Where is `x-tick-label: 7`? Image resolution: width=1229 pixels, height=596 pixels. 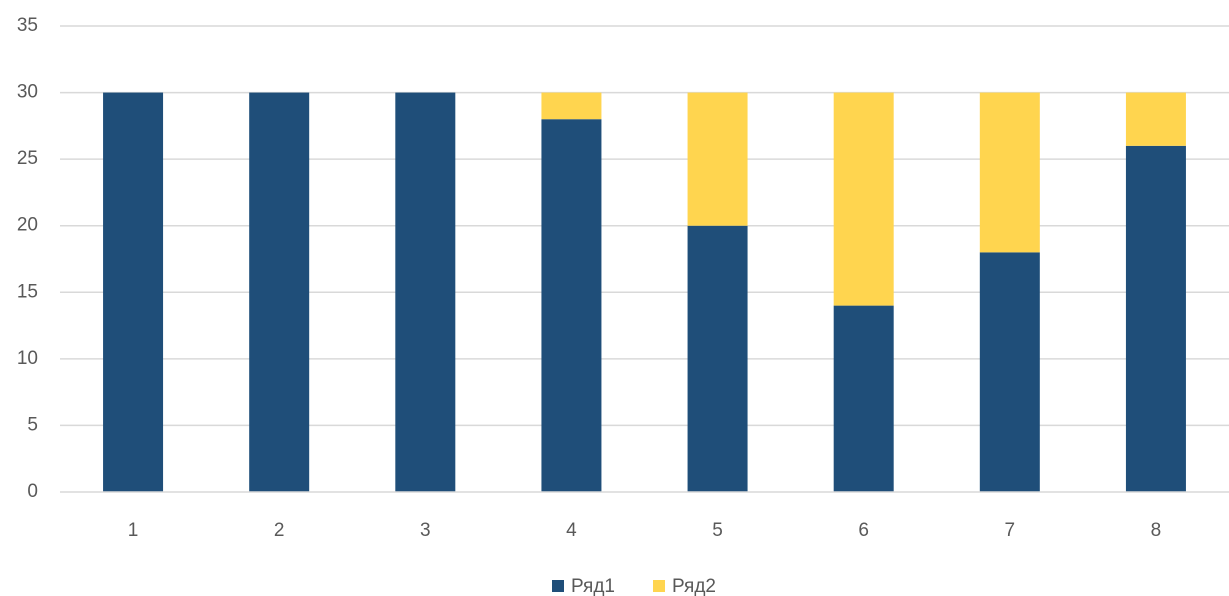 x-tick-label: 7 is located at coordinates (1010, 530).